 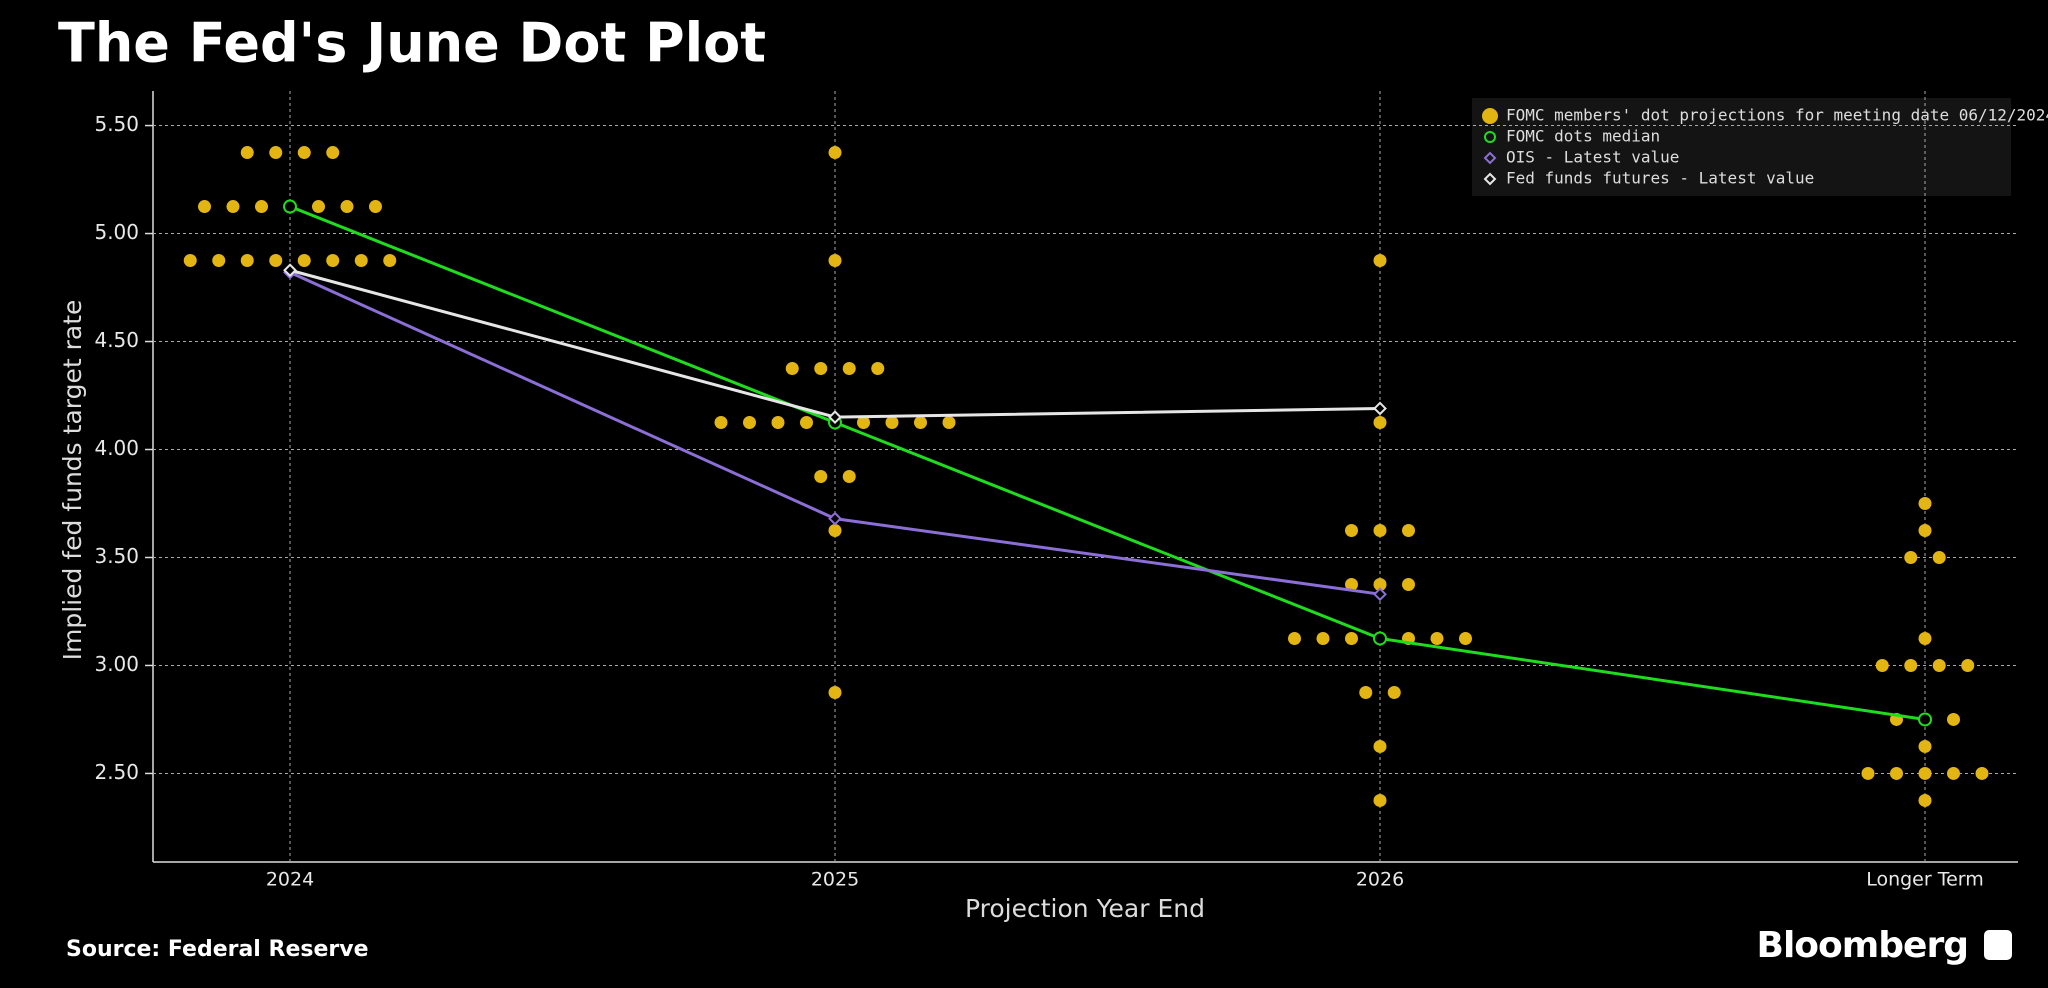 I want to click on y-tick-label: 2.50, so click(x=116, y=772).